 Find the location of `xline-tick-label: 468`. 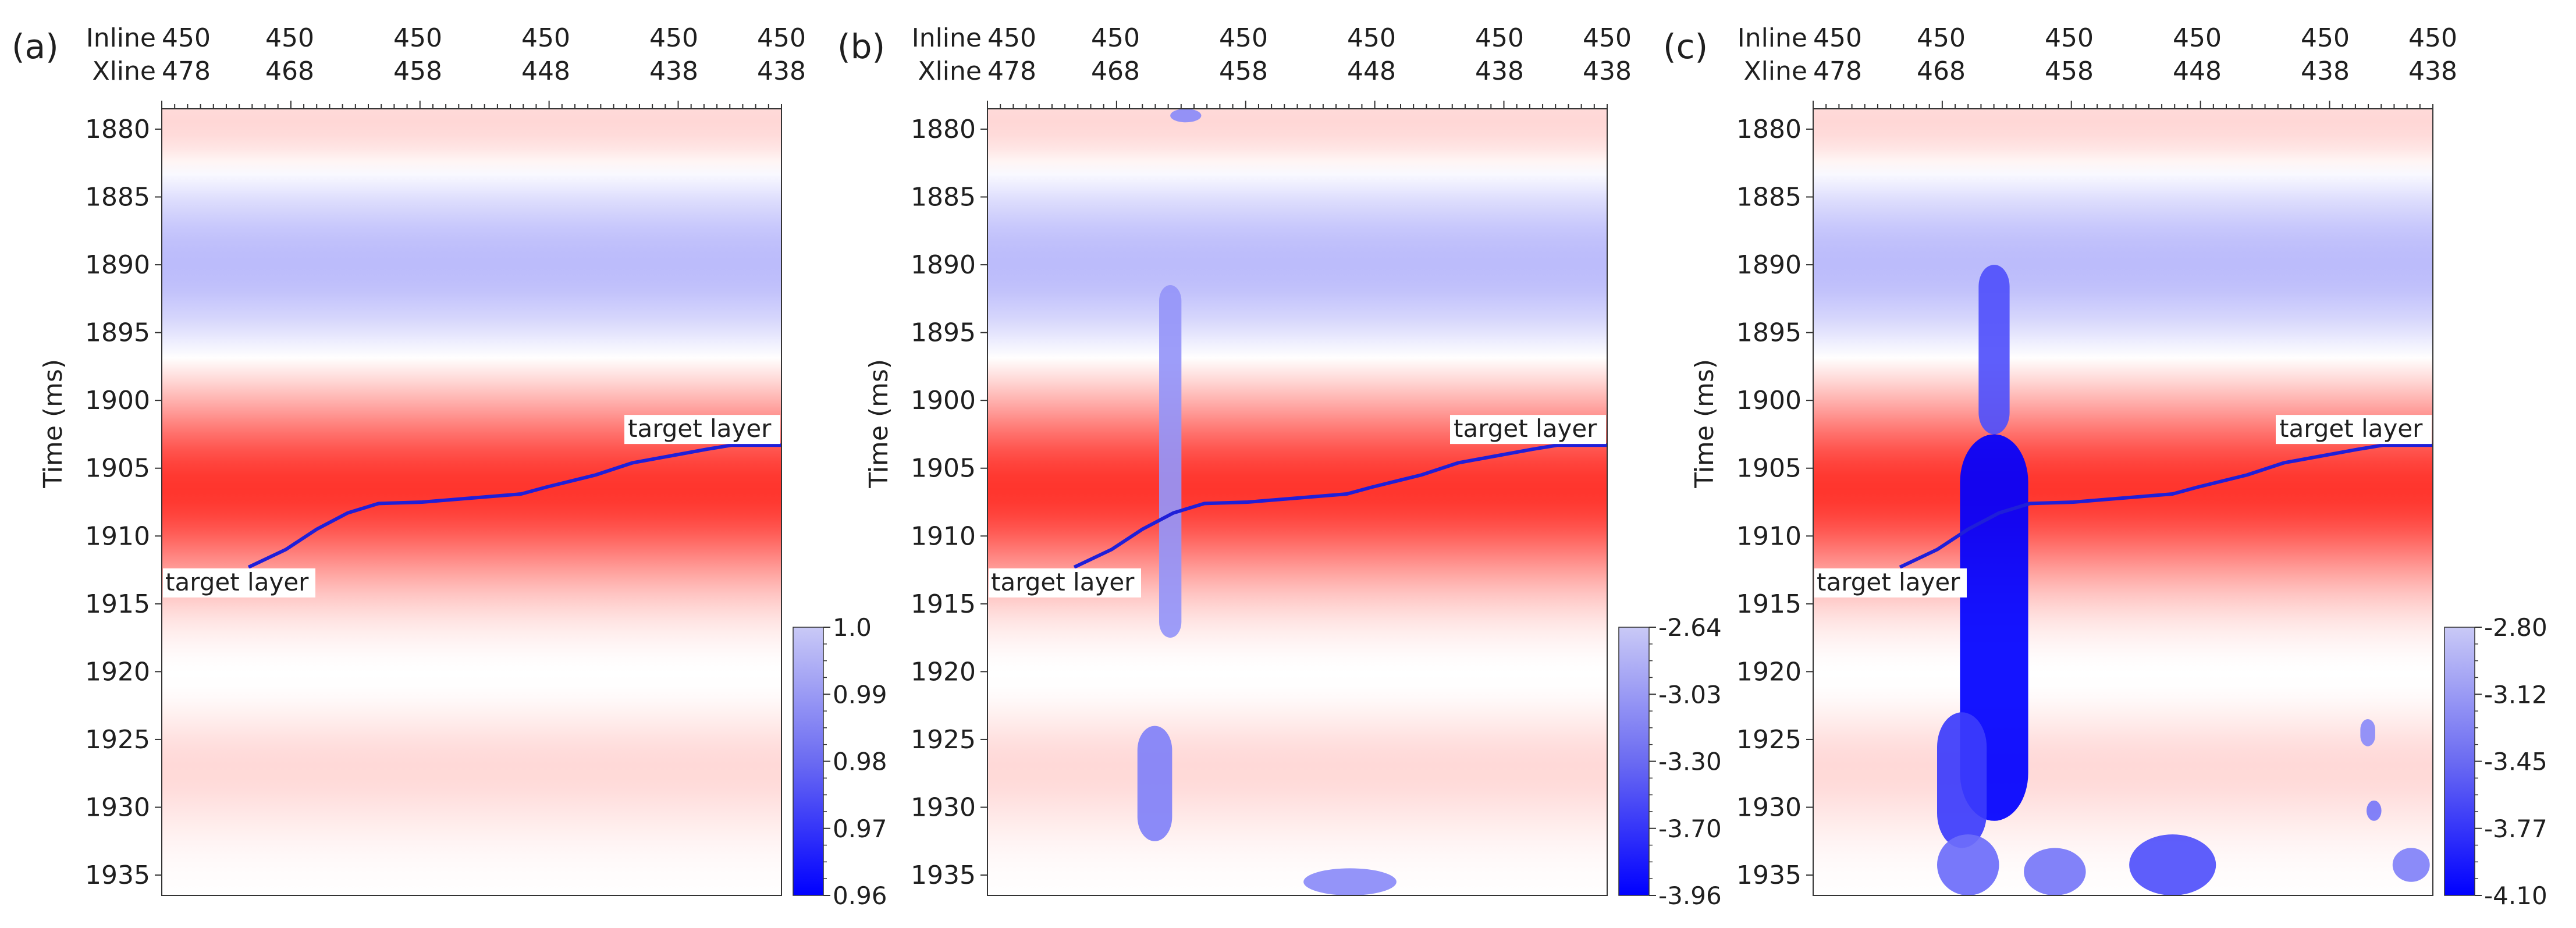

xline-tick-label: 468 is located at coordinates (1115, 71).